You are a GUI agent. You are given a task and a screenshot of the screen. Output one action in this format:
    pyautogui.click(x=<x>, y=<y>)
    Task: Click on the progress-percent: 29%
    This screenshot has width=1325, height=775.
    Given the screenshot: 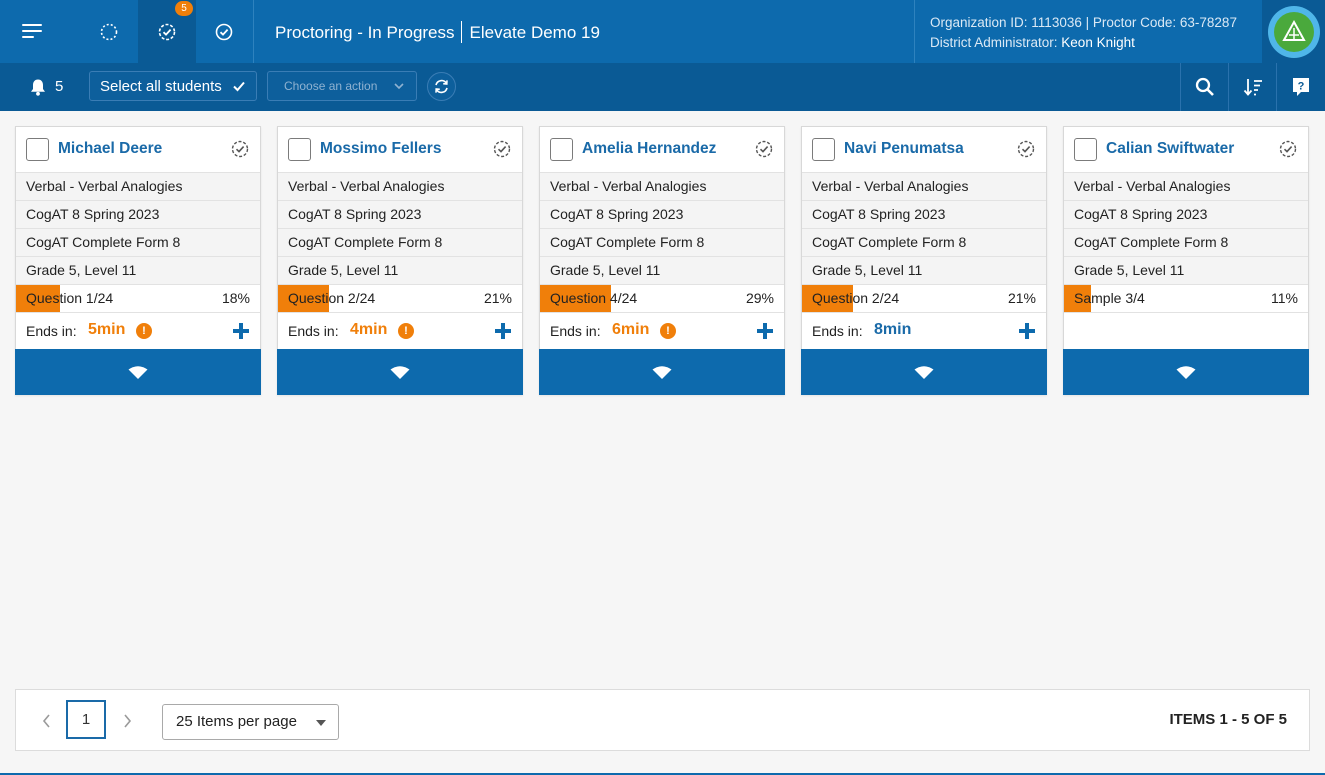 What is the action you would take?
    pyautogui.click(x=759, y=298)
    